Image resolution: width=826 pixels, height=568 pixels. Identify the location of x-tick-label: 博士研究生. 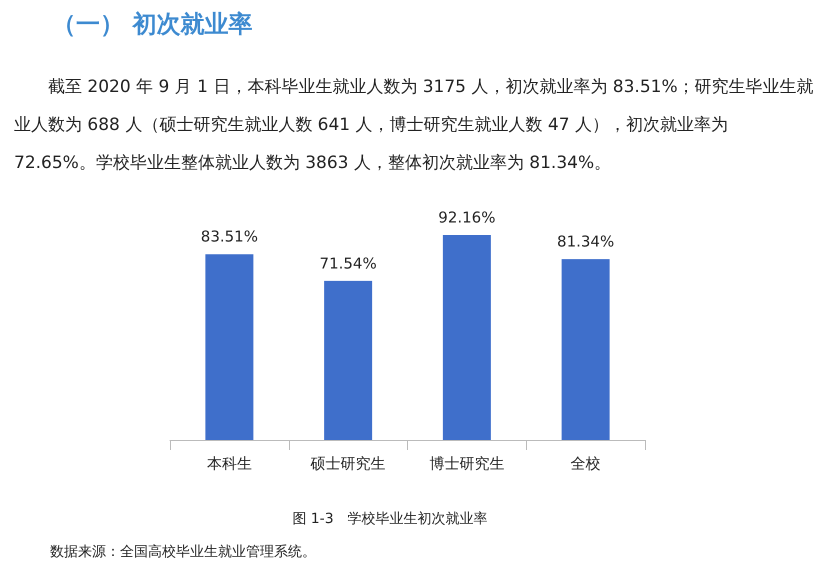
(466, 463).